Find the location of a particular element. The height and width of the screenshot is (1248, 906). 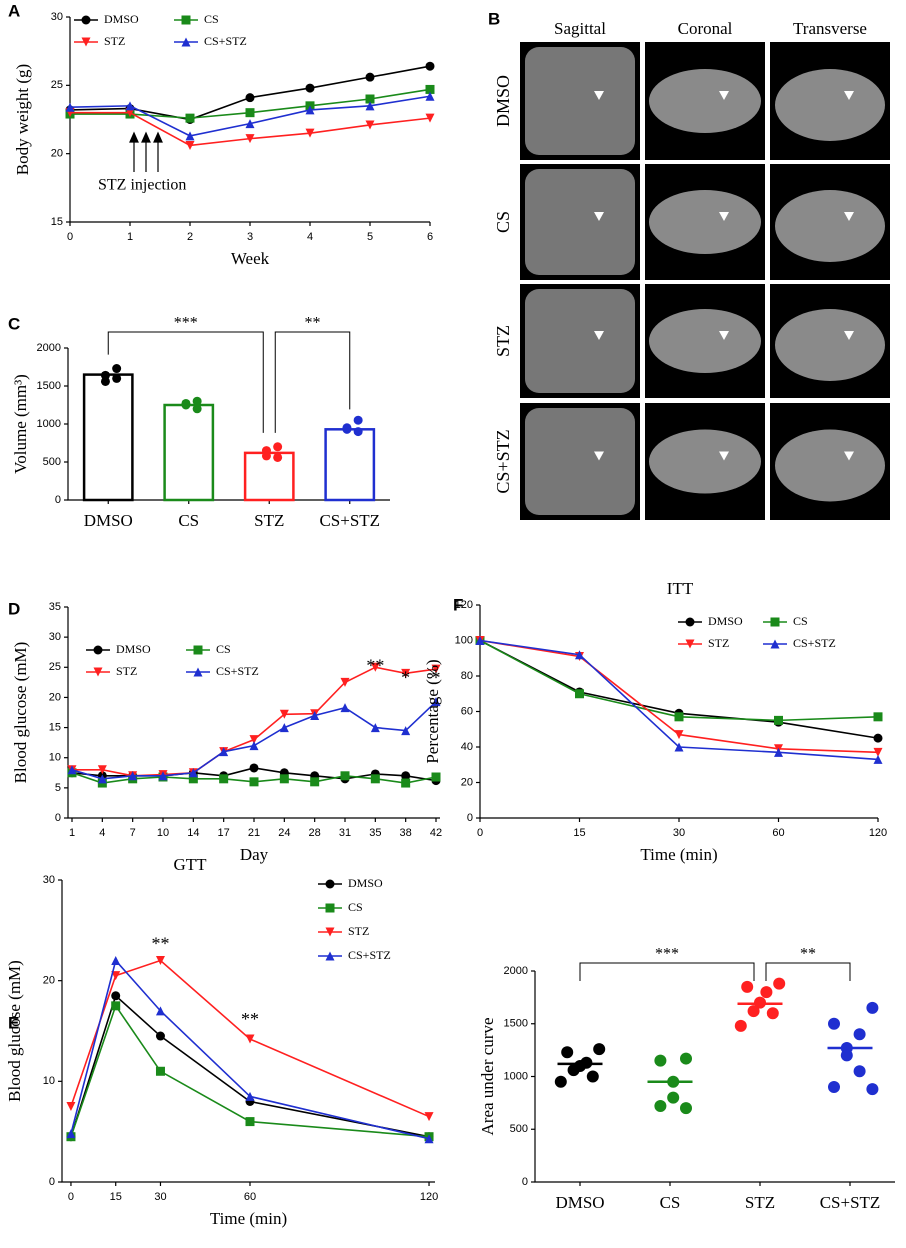

x-tick-label: 38 is located at coordinates (406, 833).